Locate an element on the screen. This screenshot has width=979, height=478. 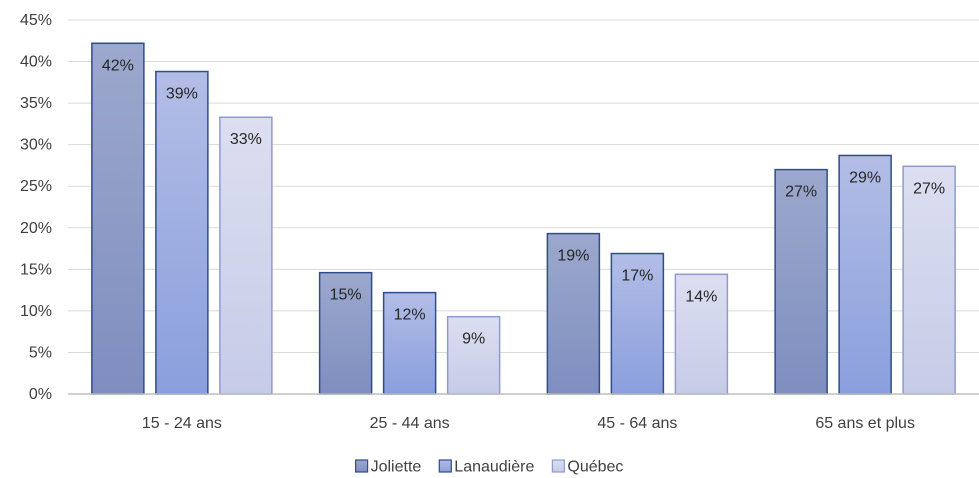
data-label: 17% is located at coordinates (637, 276).